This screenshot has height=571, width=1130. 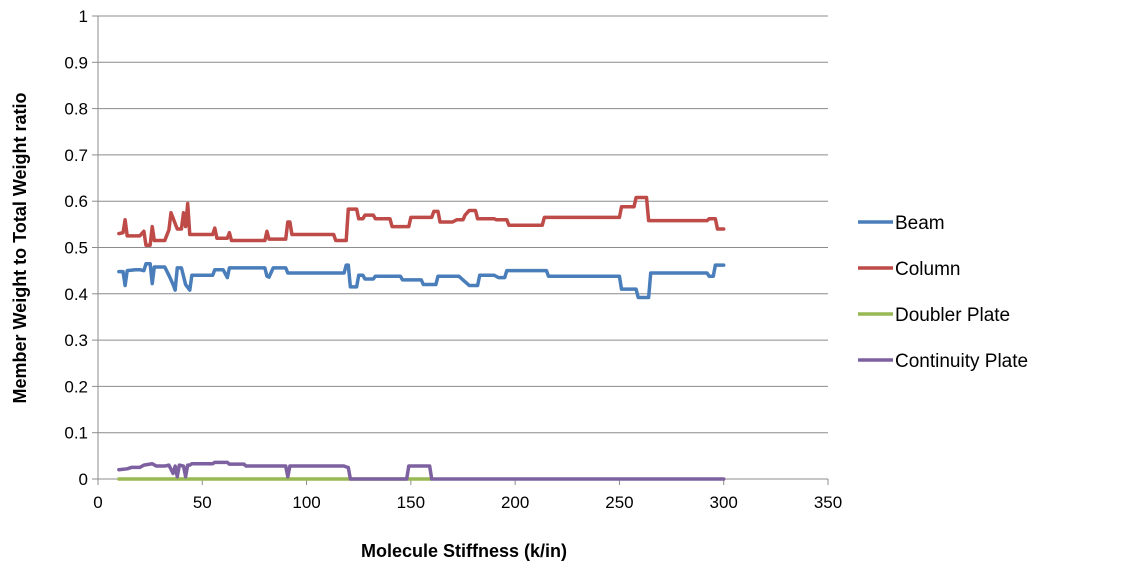 I want to click on legend-label-column: Column, so click(x=927, y=269).